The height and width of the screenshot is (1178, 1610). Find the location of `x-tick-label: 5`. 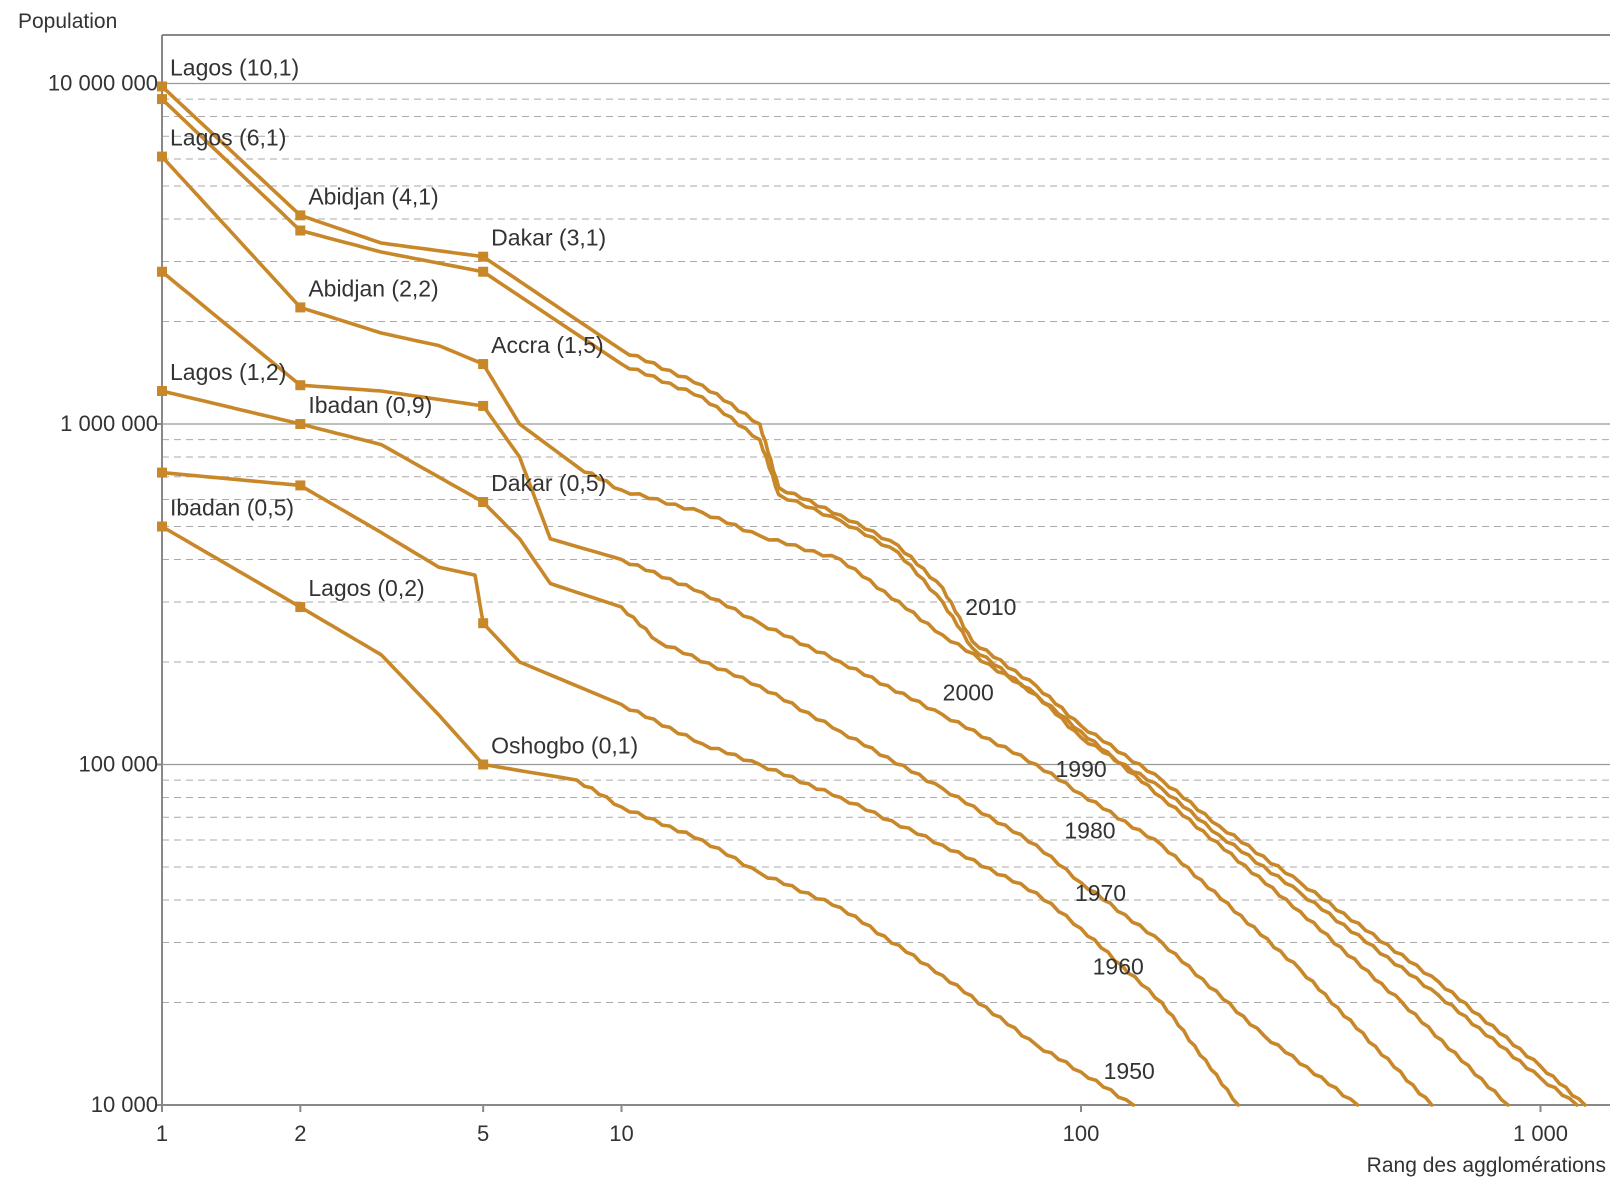

x-tick-label: 5 is located at coordinates (483, 1133).